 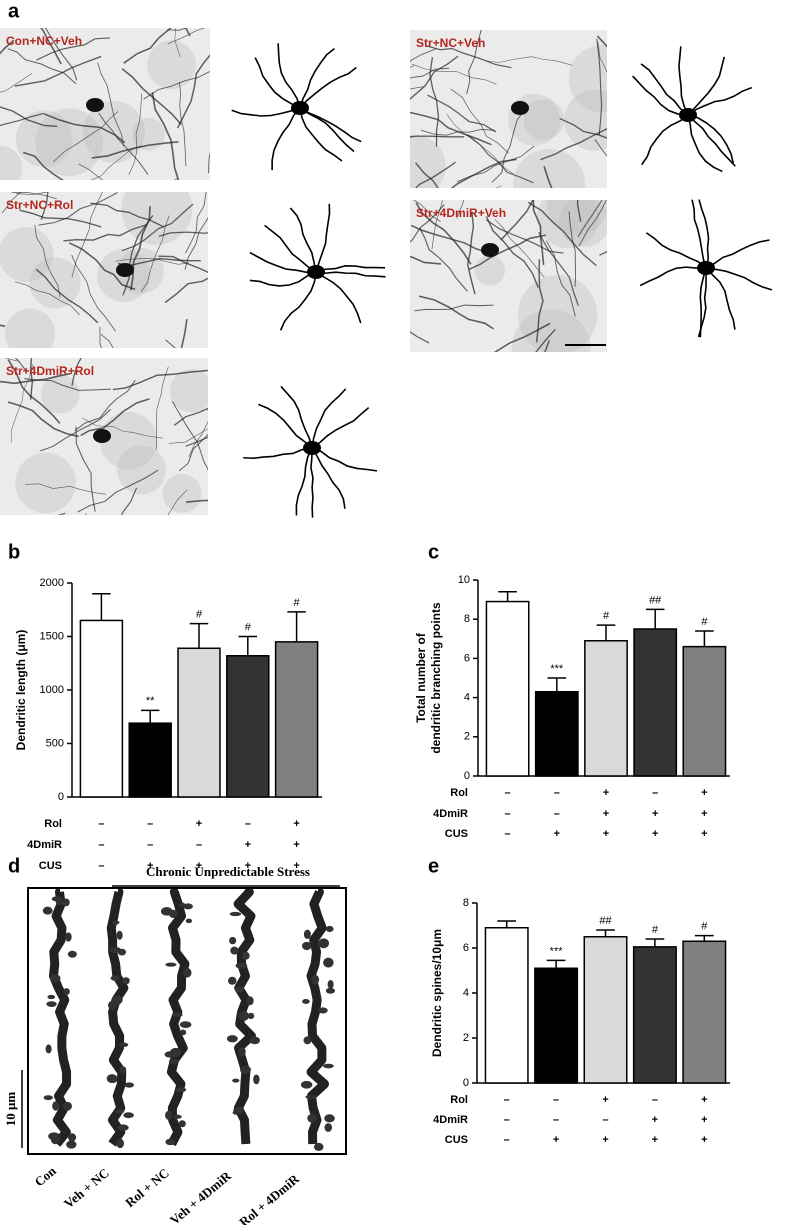 I want to click on stress-title: Chronic Unpredictable Stress, so click(x=228, y=871).